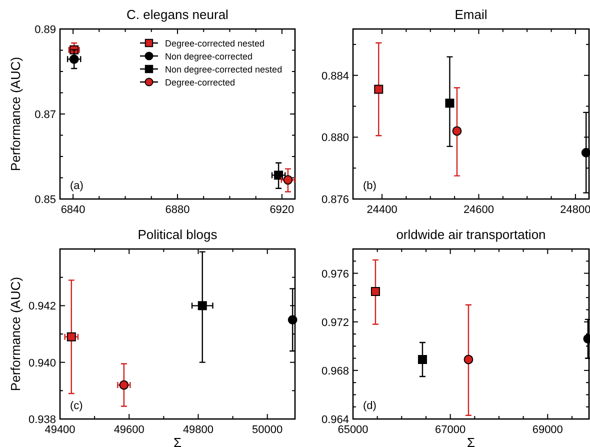  I want to click on x-tick-label: 24400, so click(382, 210).